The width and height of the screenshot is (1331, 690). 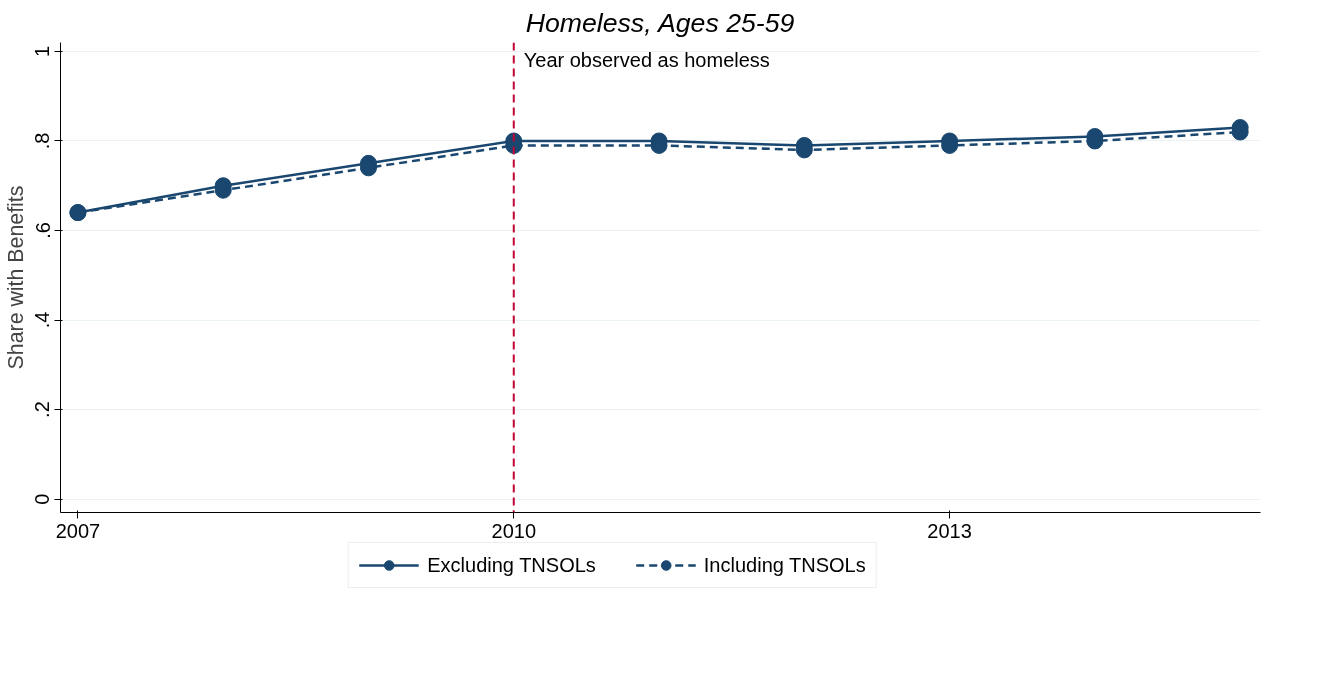 What do you see at coordinates (42, 141) in the screenshot?
I see `y-tick-label: .8` at bounding box center [42, 141].